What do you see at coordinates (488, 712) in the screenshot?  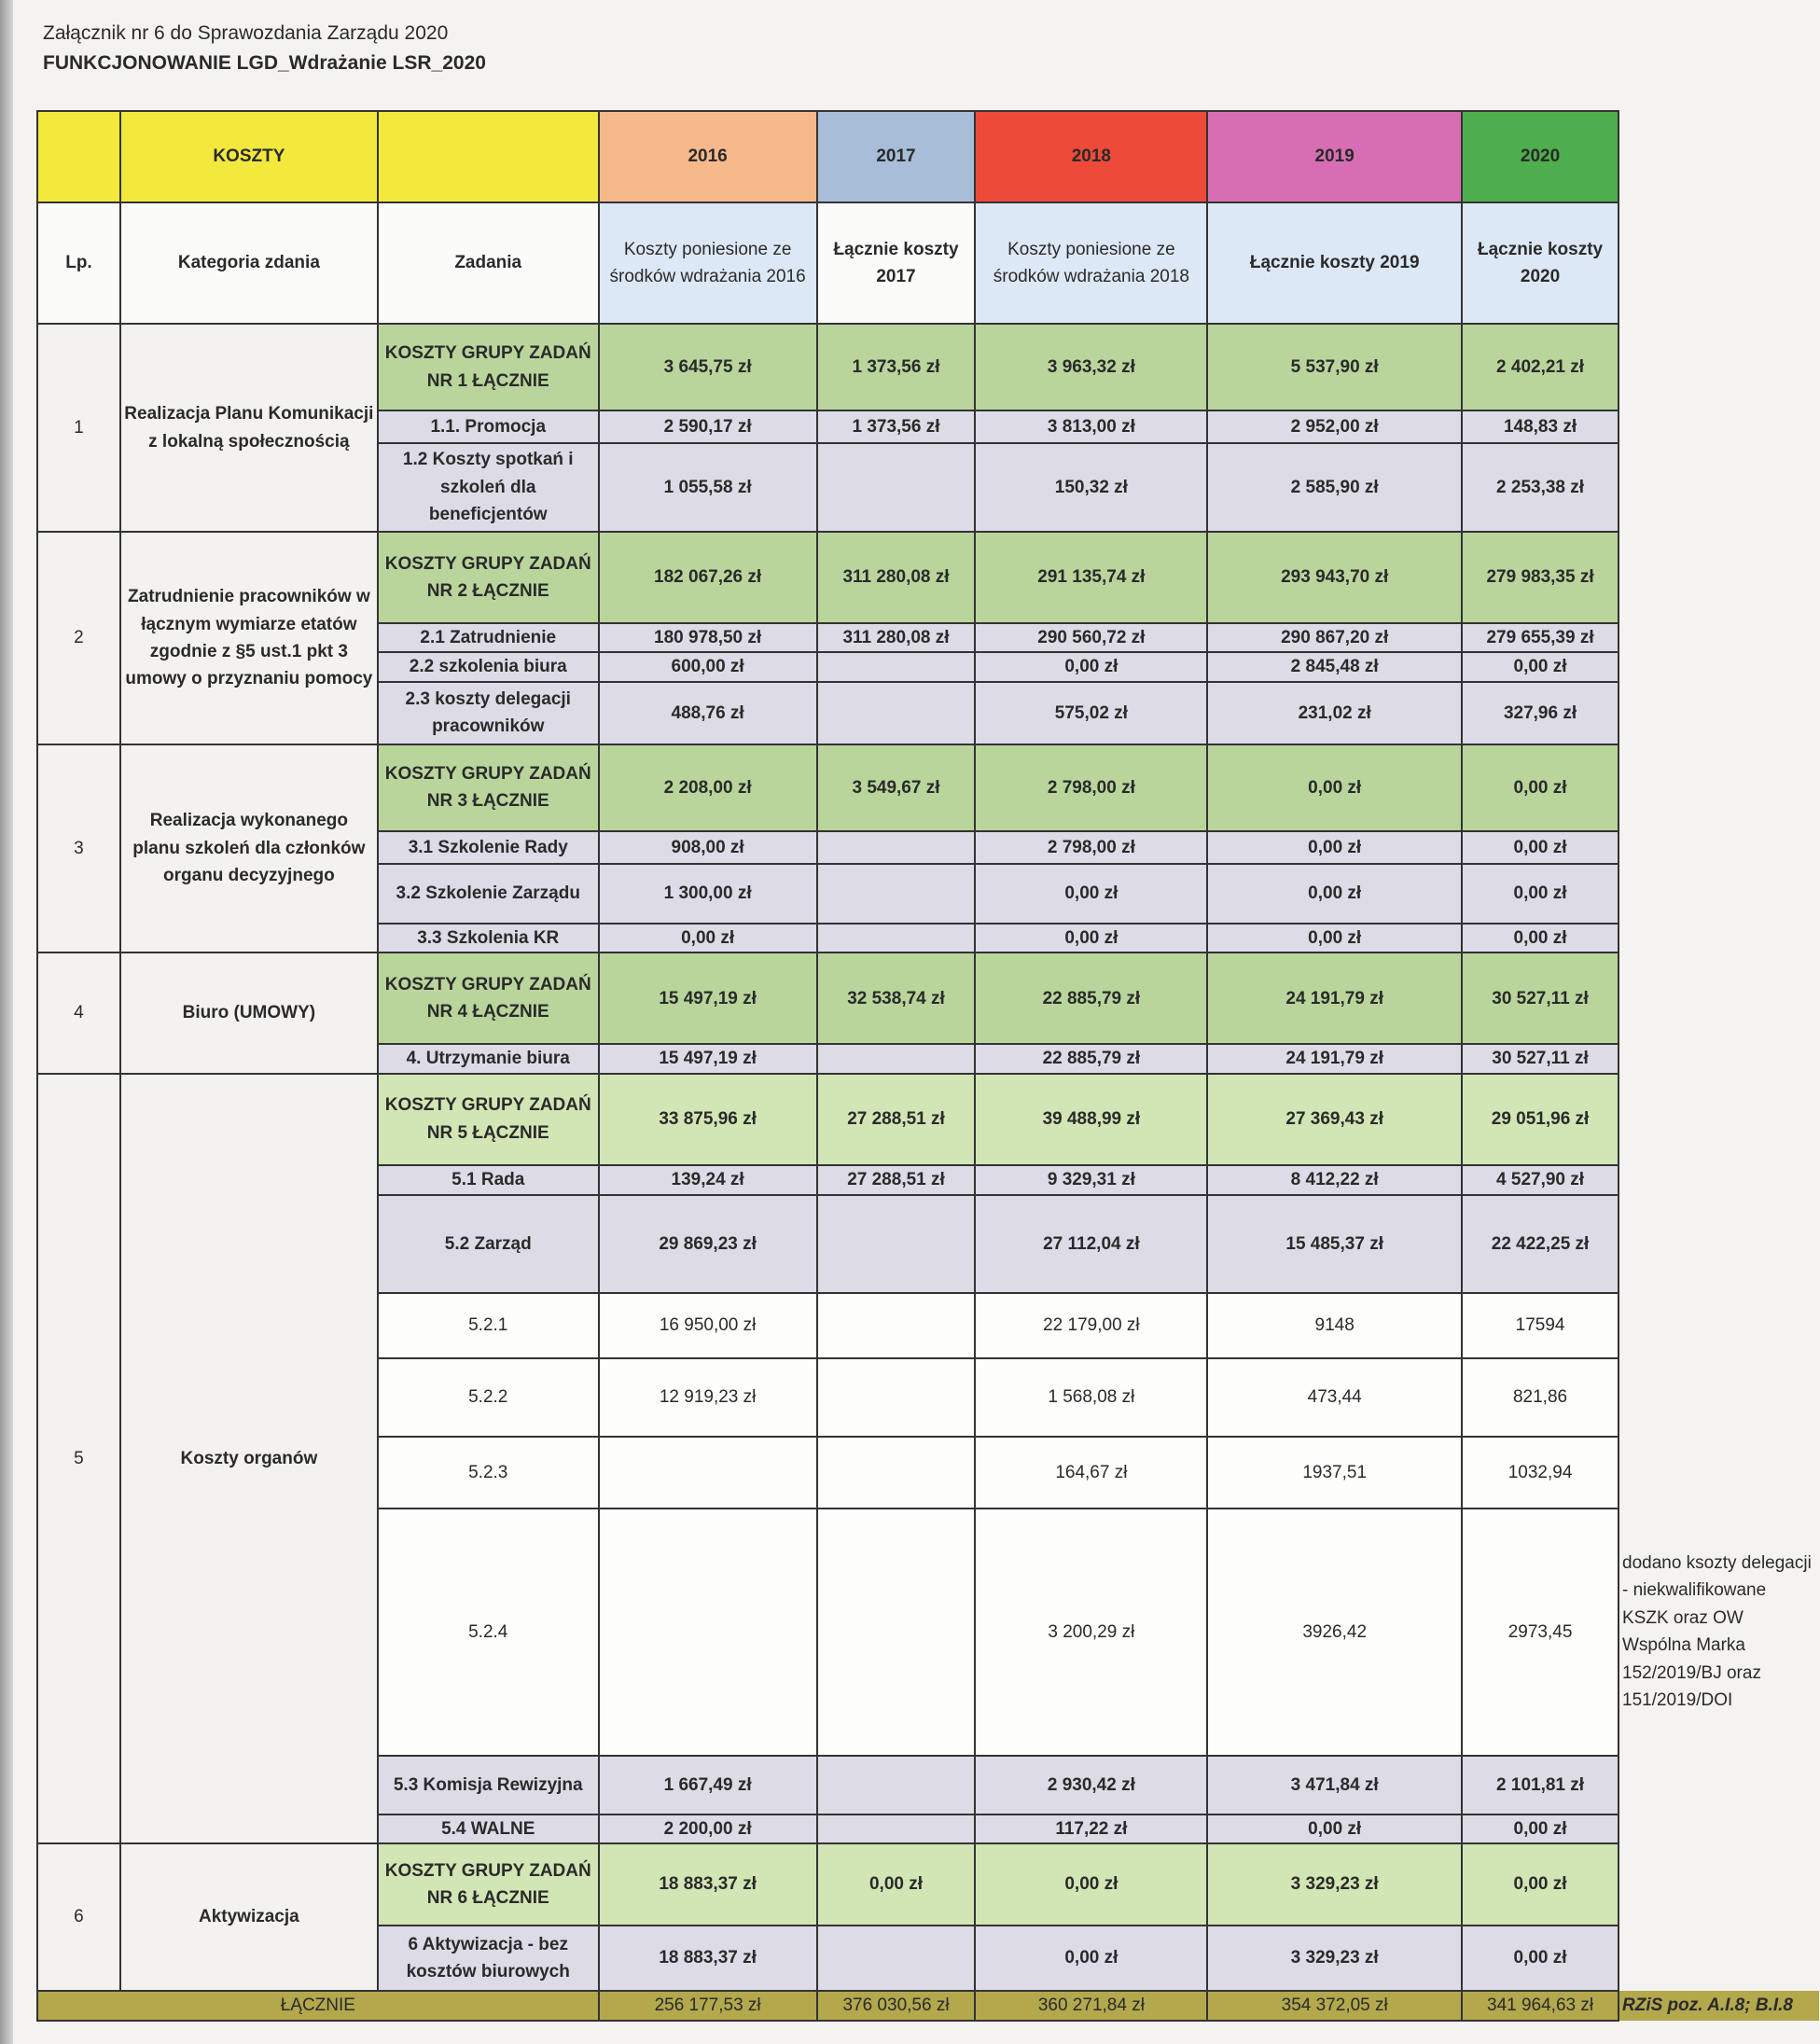 I see `row-task: 2.3 koszty delegacji pracowników` at bounding box center [488, 712].